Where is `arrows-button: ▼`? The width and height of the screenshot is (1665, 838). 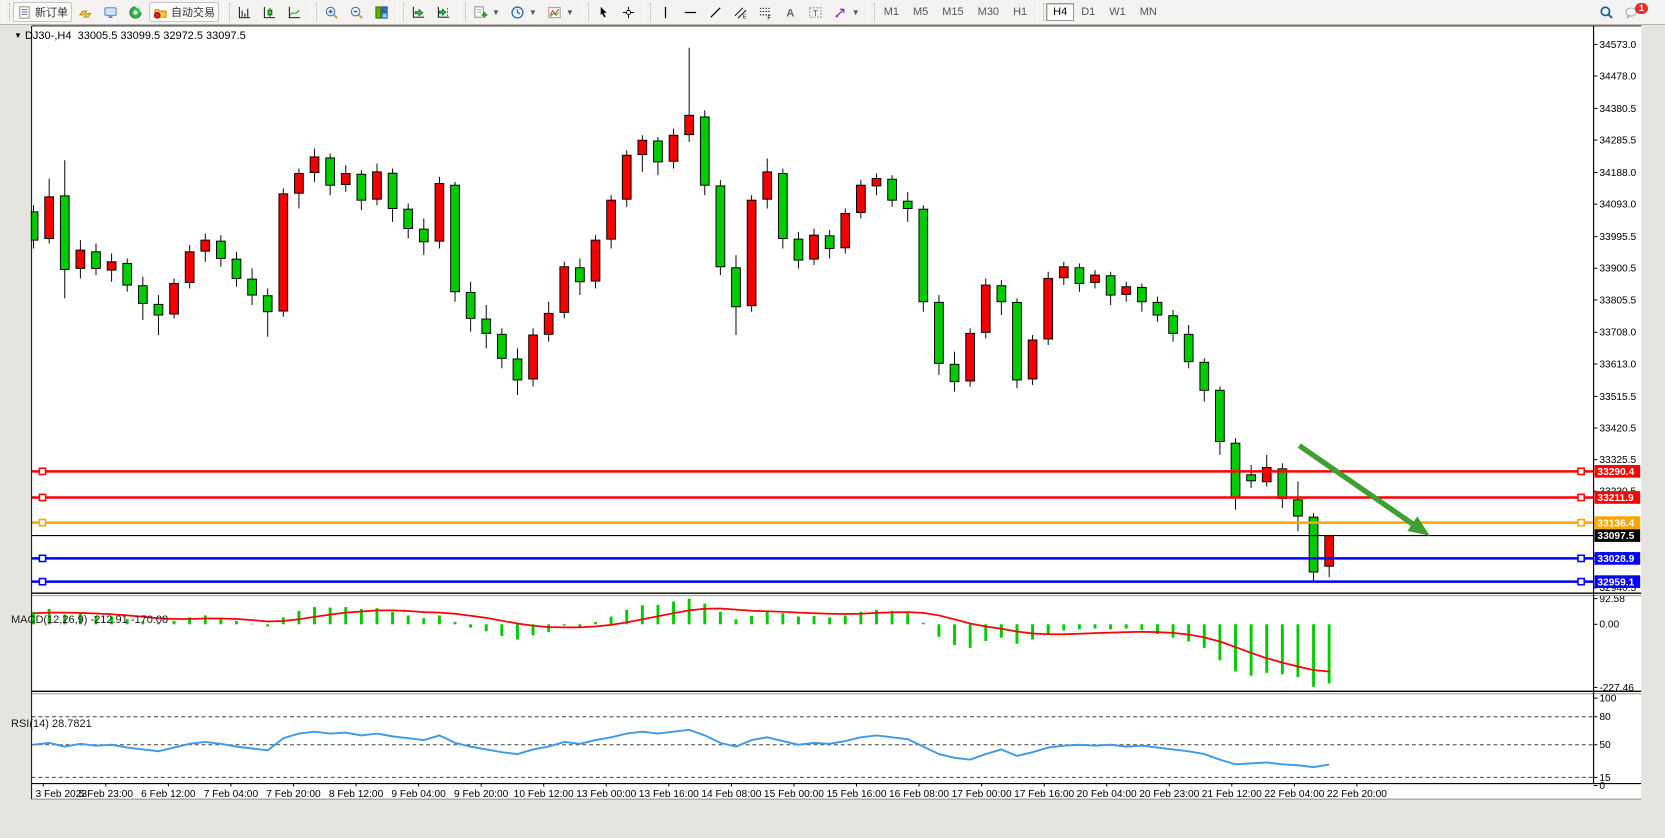 arrows-button: ▼ is located at coordinates (846, 12).